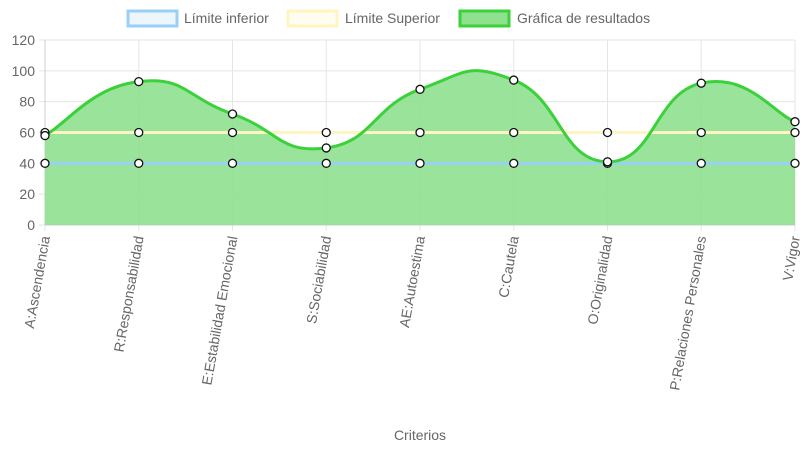  Describe the element at coordinates (508, 267) in the screenshot. I see `x-tick-label: C:Cautela` at that location.